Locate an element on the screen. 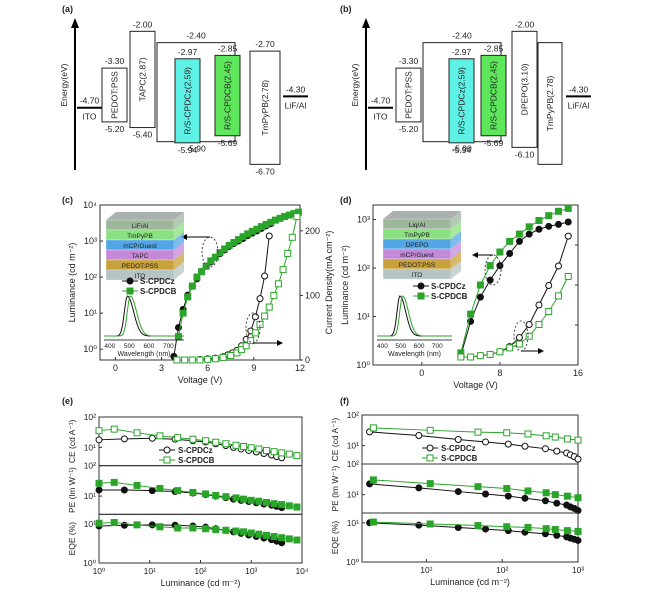 This screenshot has height=595, width=650. layer-name: DPEPO(3.10) is located at coordinates (525, 89).